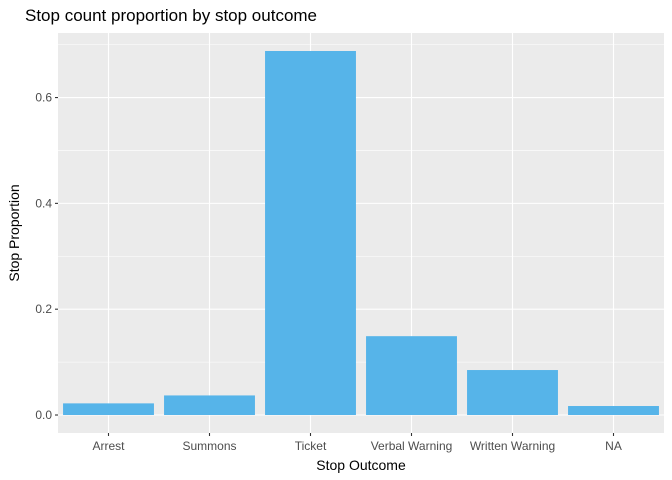 The image size is (672, 480). Describe the element at coordinates (43, 415) in the screenshot. I see `y-tick-label: 0.0` at that location.